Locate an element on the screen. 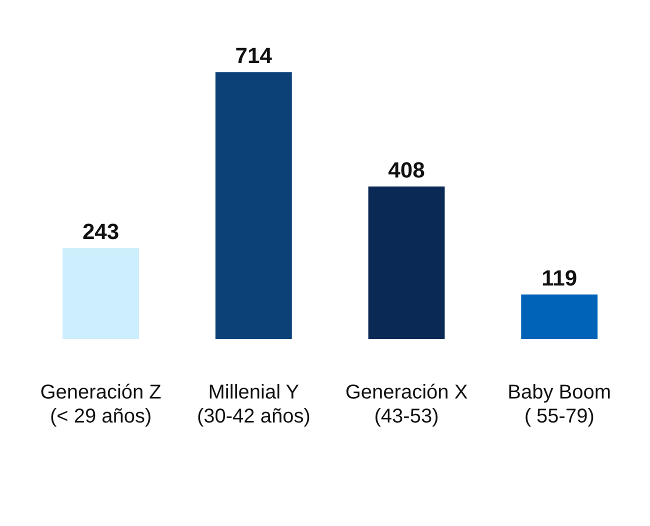 Image resolution: width=650 pixels, height=526 pixels. data-label: 243 is located at coordinates (101, 231).